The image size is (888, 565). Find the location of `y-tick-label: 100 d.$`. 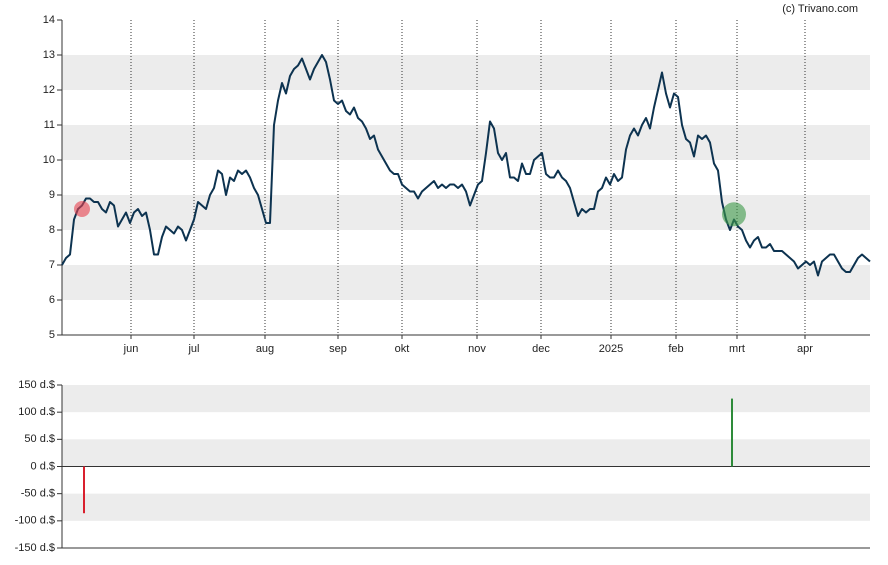

y-tick-label: 100 d.$ is located at coordinates (36, 412).